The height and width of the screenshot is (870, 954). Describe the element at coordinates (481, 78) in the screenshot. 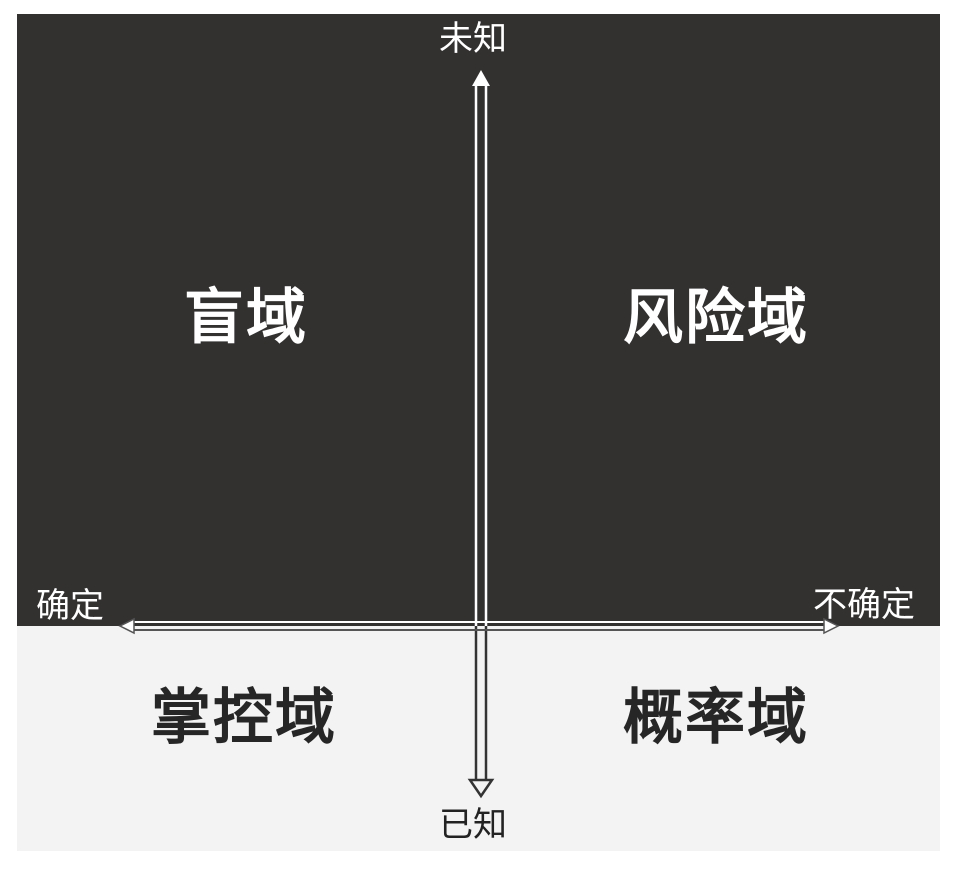

I see `up-arrow-icon` at that location.